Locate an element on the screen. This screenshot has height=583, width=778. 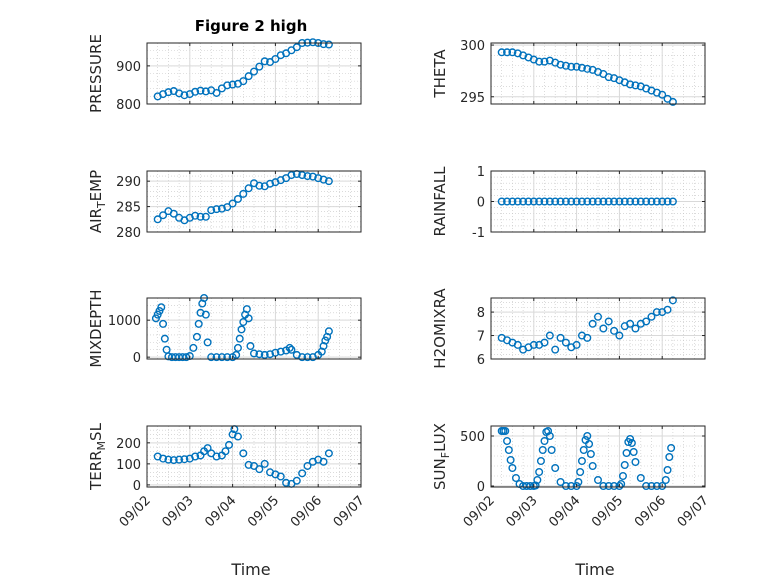
y-tick-label: 0 is located at coordinates (481, 203).